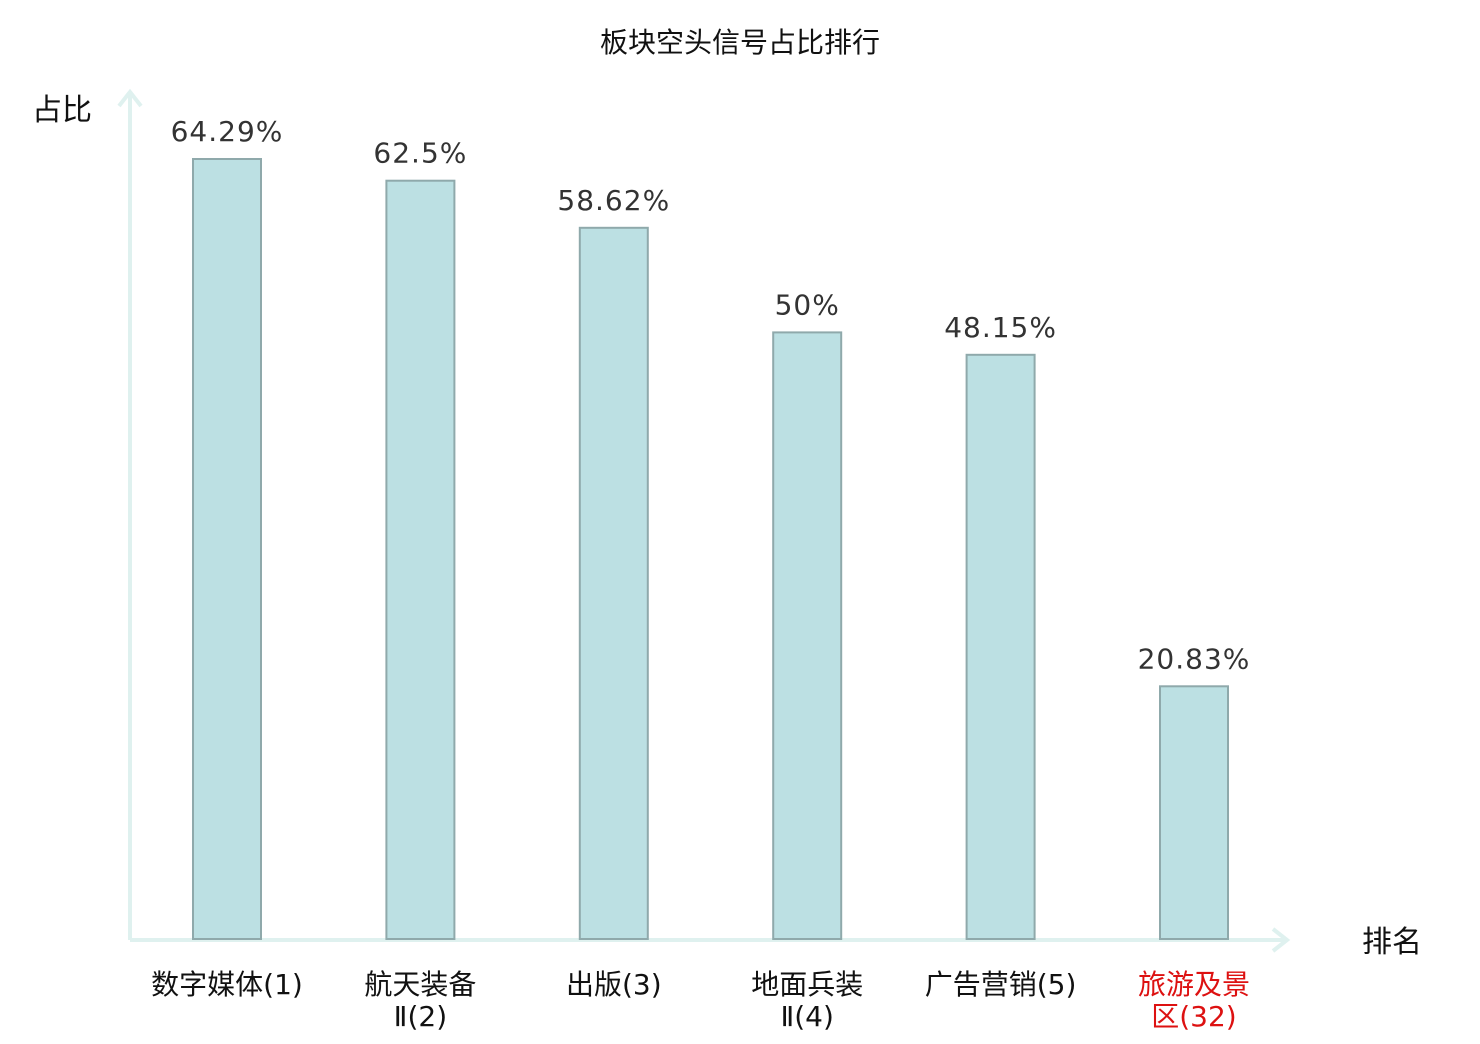 The image size is (1480, 1044). I want to click on x-axis-label: 排名, so click(1392, 942).